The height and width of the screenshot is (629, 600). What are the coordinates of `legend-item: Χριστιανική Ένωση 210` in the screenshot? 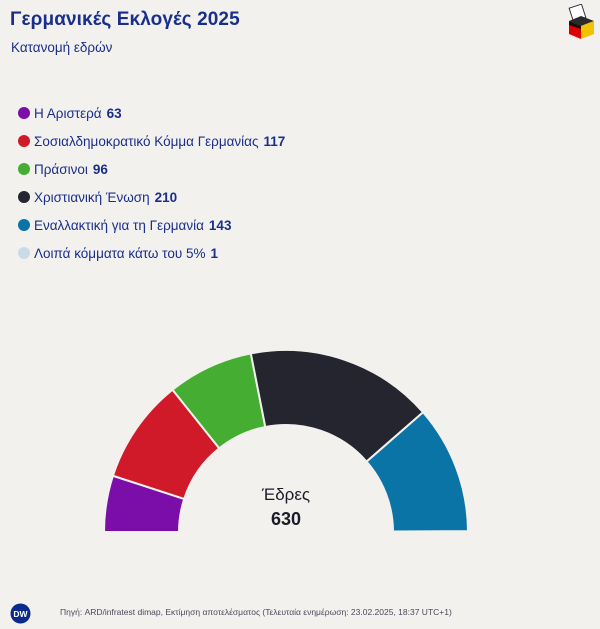 It's located at (151, 197).